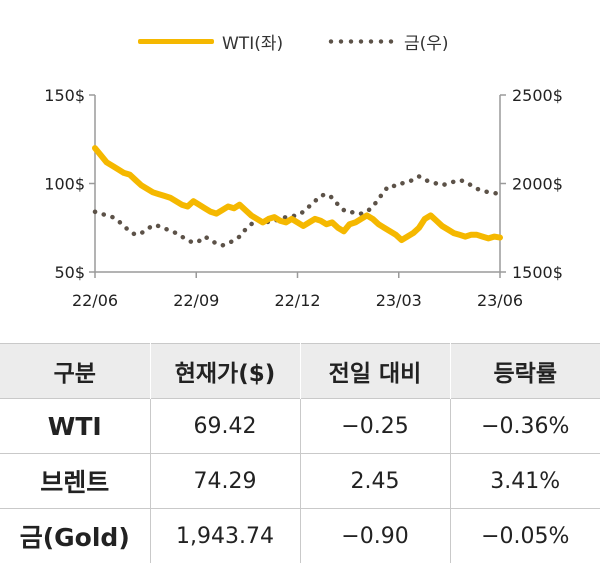 The width and height of the screenshot is (600, 563). What do you see at coordinates (537, 95) in the screenshot?
I see `right-y-tick-label: 2500$` at bounding box center [537, 95].